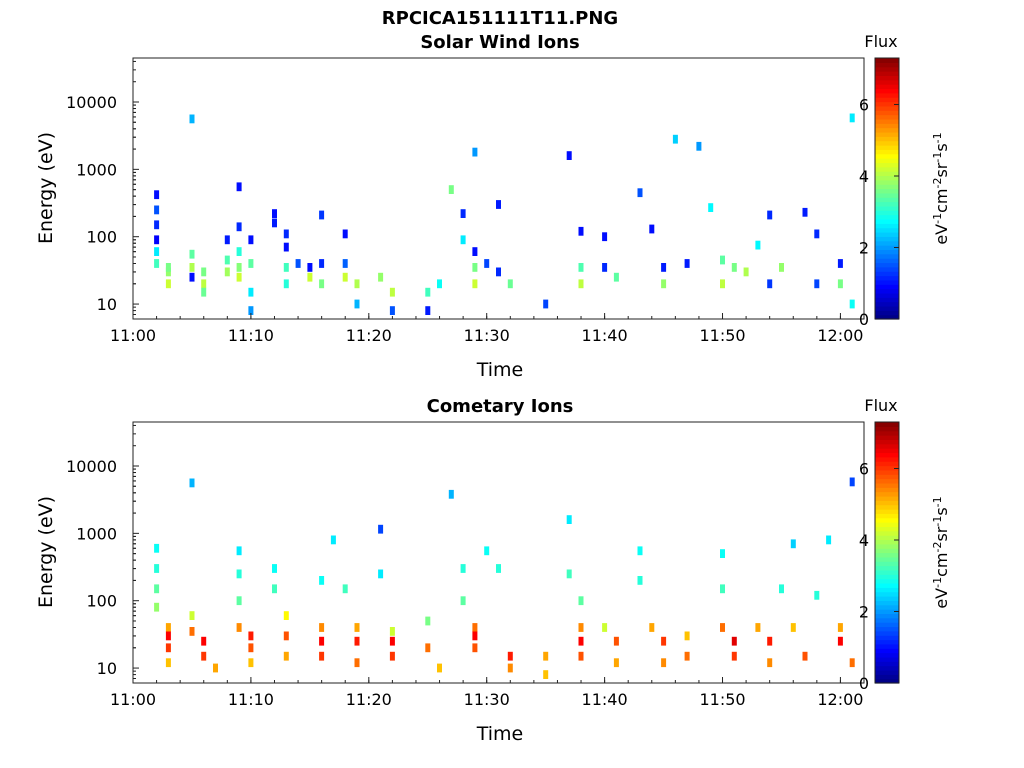 This screenshot has width=1024, height=768. I want to click on panel-title: Cometary Ions, so click(500, 406).